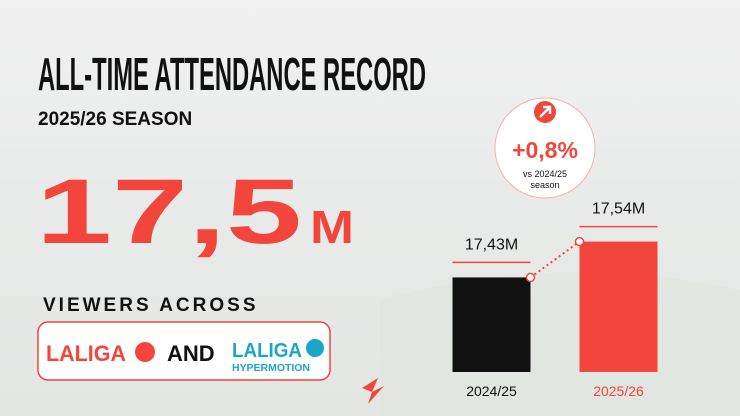 Image resolution: width=740 pixels, height=416 pixels. I want to click on brand-logo, so click(373, 391).